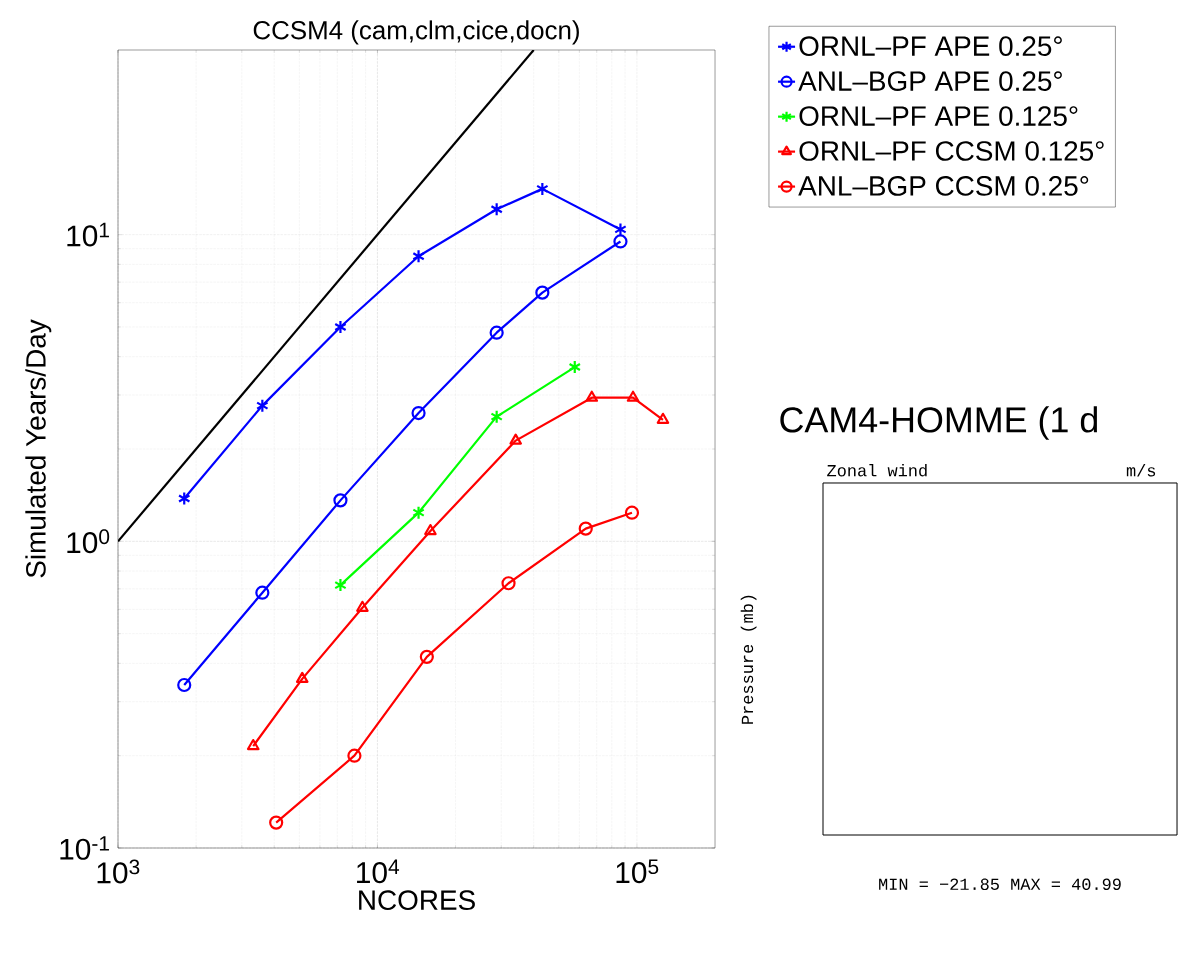 Image resolution: width=1203 pixels, height=953 pixels. Describe the element at coordinates (943, 186) in the screenshot. I see `legend-label: ANL–BGP CCSM 0.25°` at that location.